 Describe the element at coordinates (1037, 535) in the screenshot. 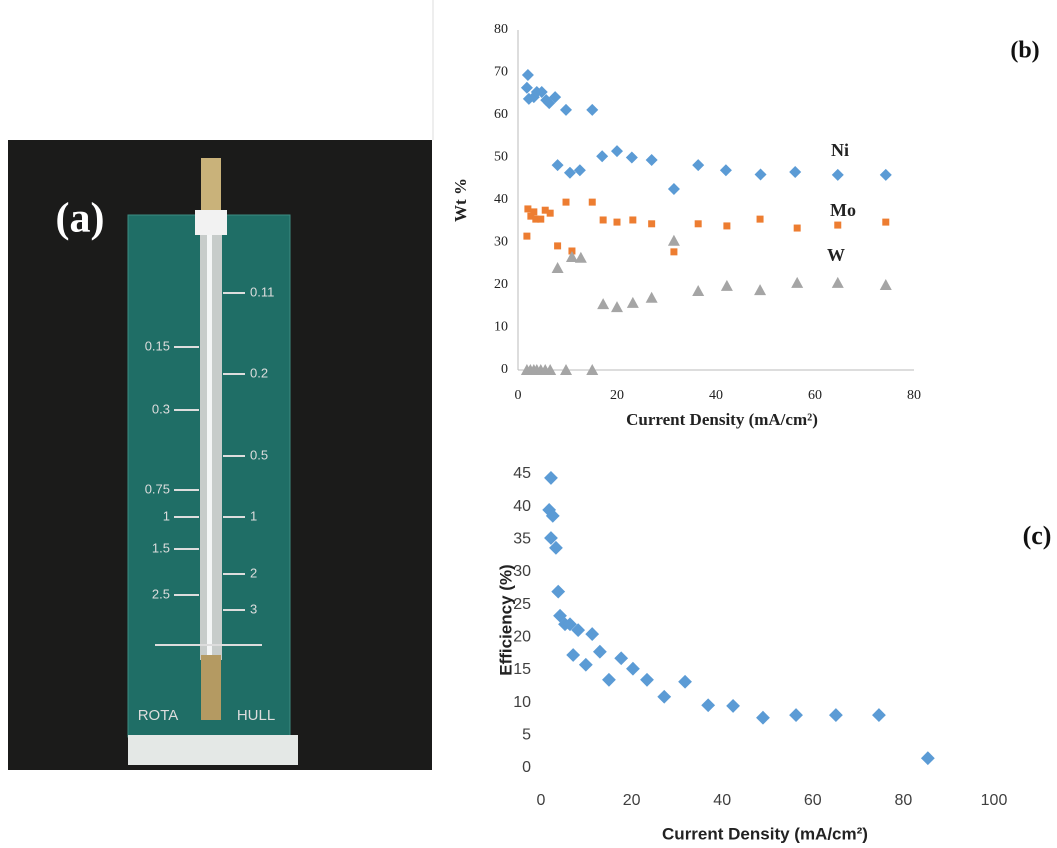

I see `panel-label: (c)` at that location.